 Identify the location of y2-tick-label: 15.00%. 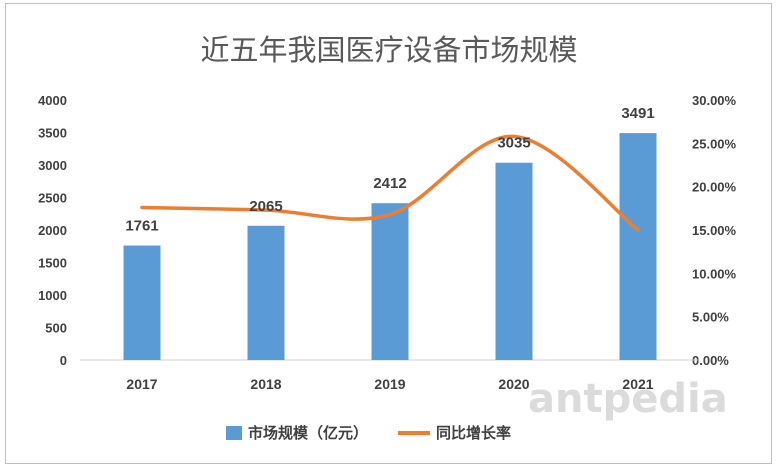
(714, 230).